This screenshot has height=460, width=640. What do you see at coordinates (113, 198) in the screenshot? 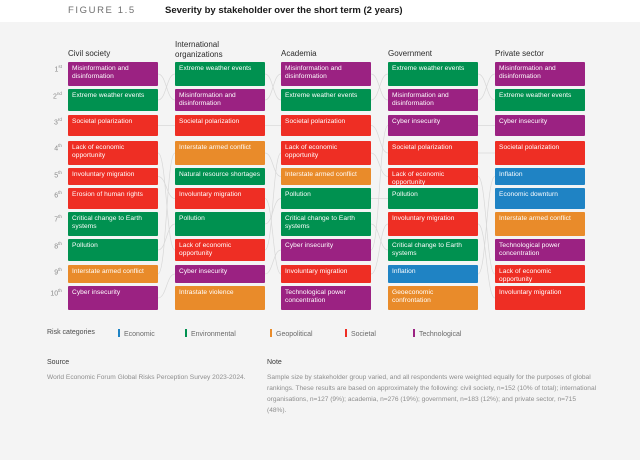
I see `risk-box: Erosion of human rights` at bounding box center [113, 198].